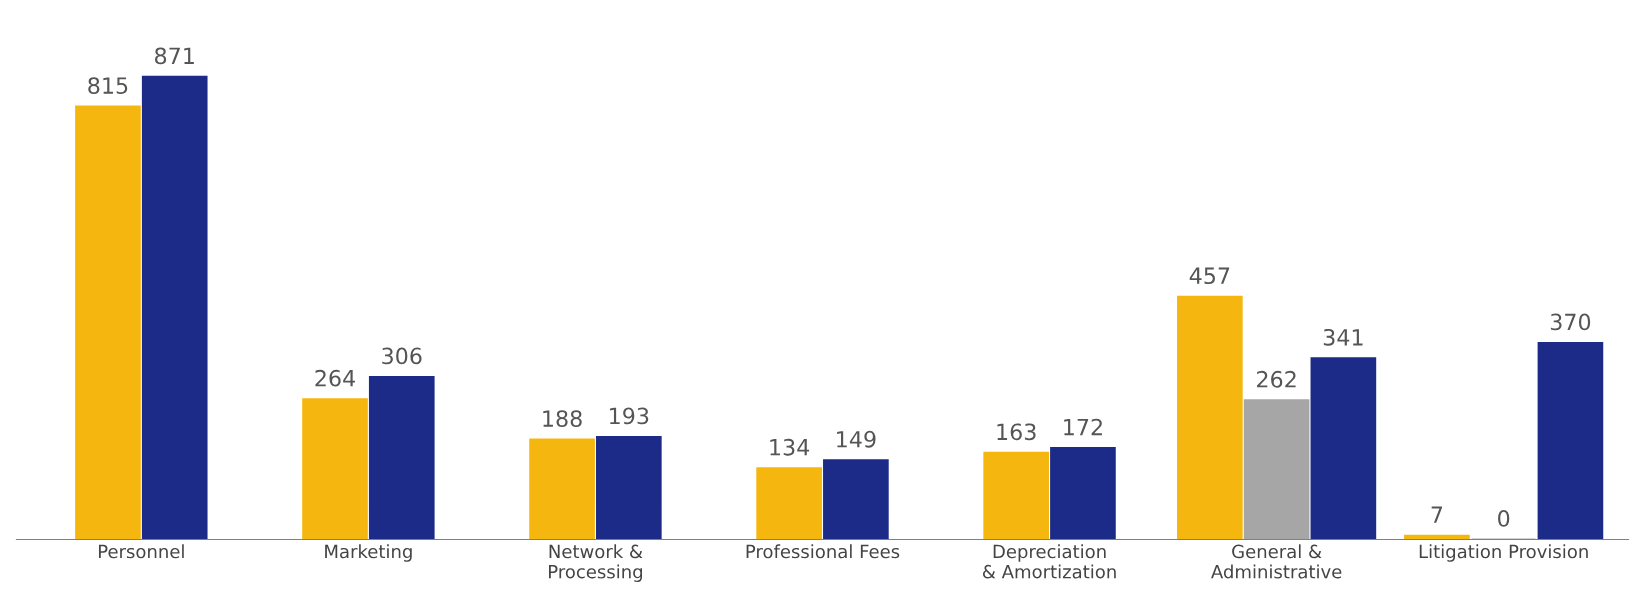  I want to click on data-label: 370, so click(1570, 322).